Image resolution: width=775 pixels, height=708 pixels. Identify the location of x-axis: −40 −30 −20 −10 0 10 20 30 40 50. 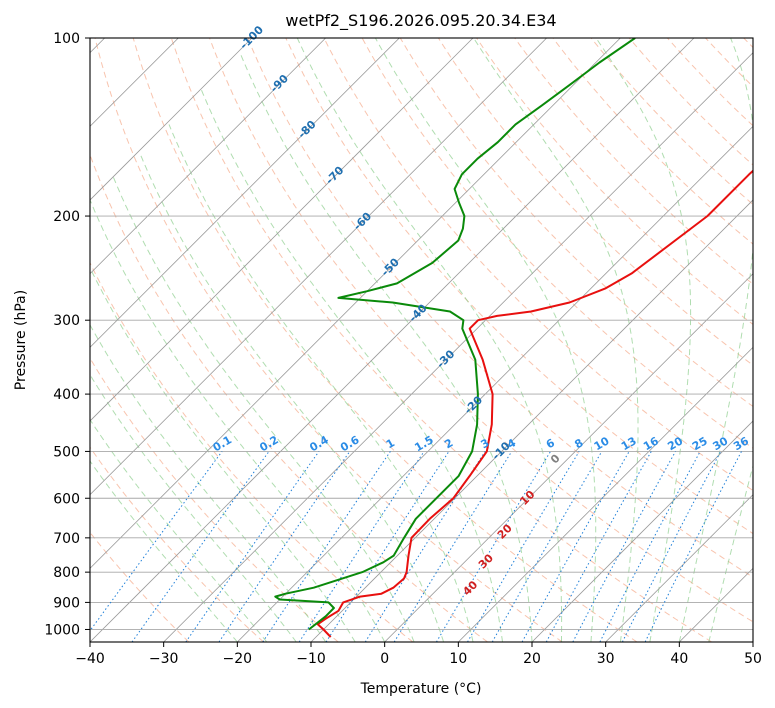
(418, 654).